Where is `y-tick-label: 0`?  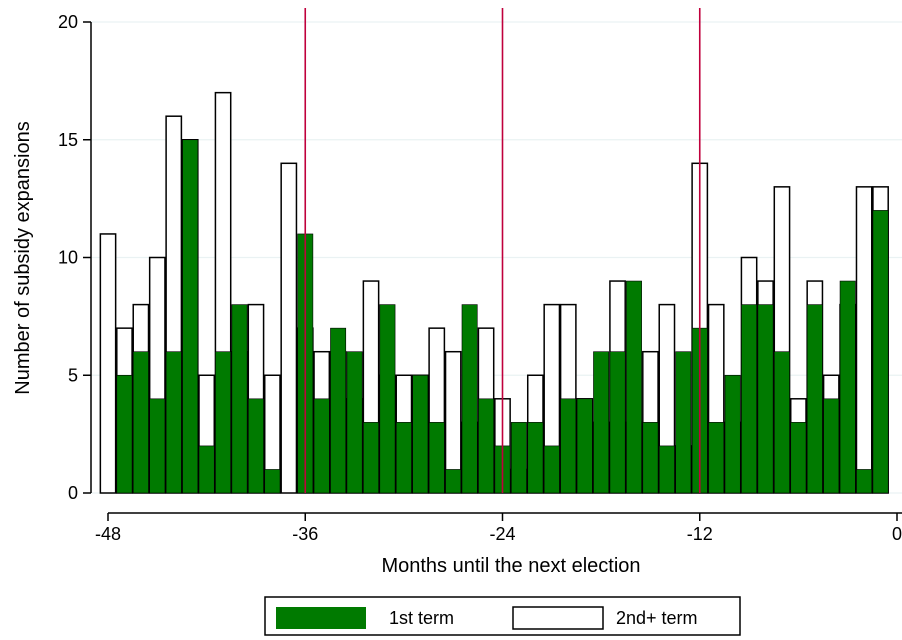
y-tick-label: 0 is located at coordinates (73, 493).